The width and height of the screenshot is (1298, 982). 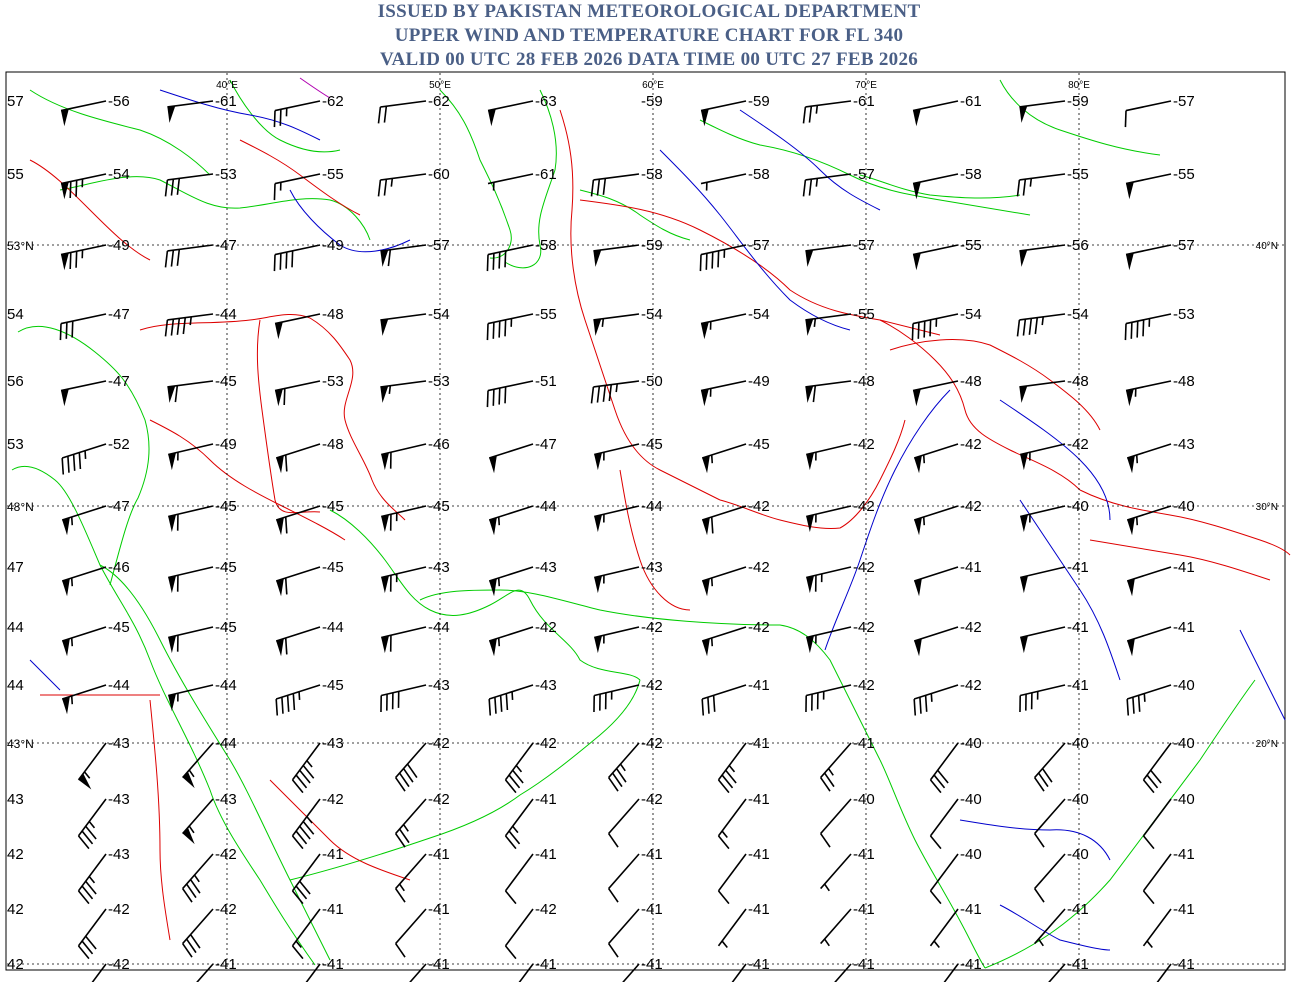 I want to click on border-central-asia, so click(x=760, y=267).